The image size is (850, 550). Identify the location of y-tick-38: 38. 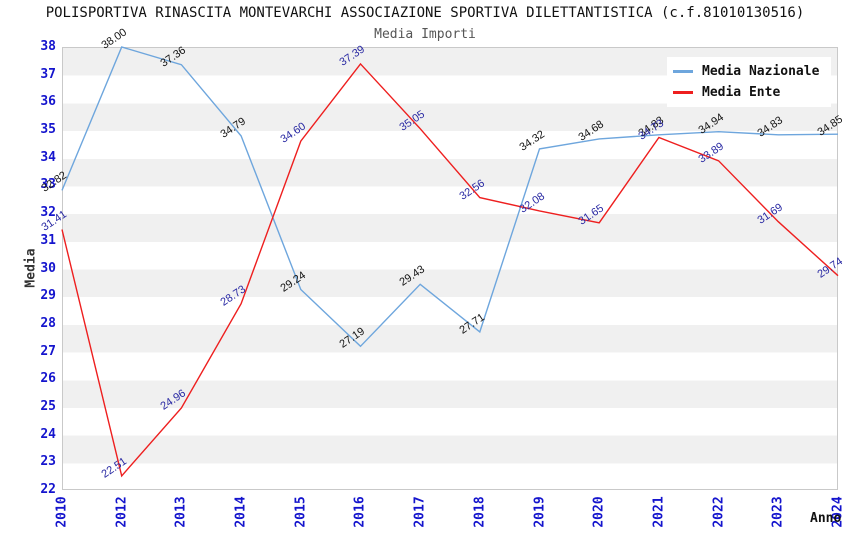
(48, 46).